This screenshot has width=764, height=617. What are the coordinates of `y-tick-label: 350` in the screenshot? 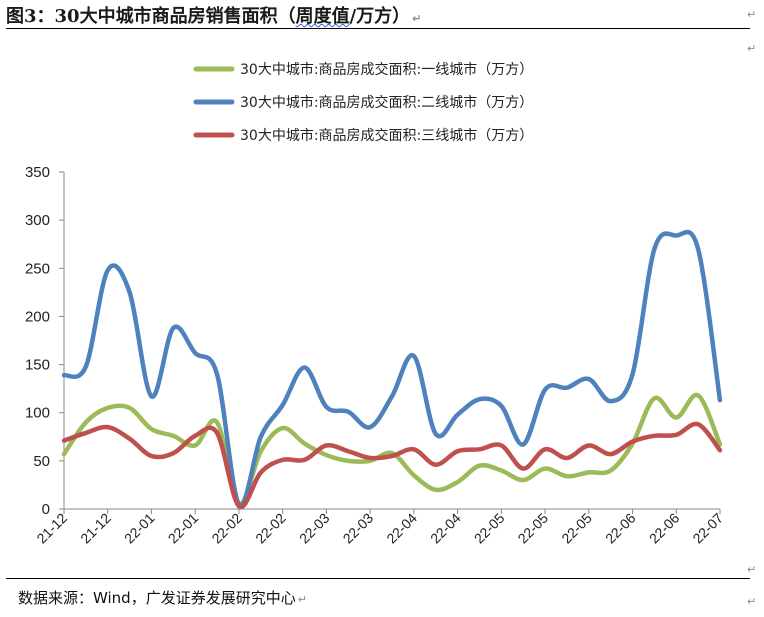 It's located at (37, 172).